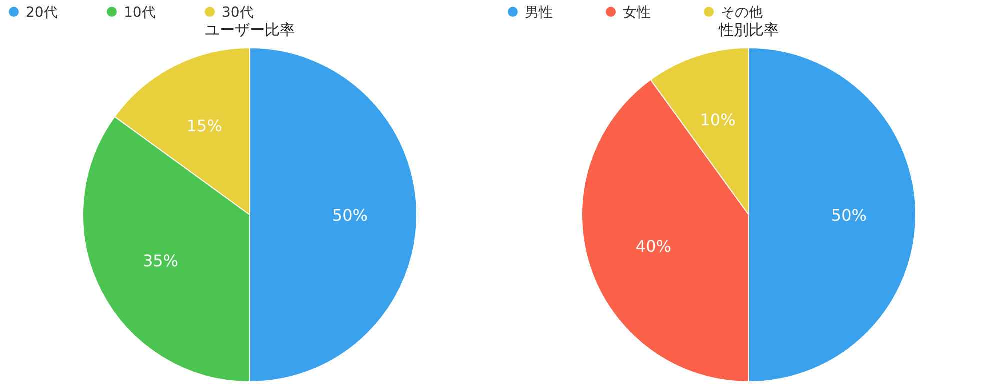 The image size is (1000, 384). I want to click on legend-label: 女性, so click(637, 13).